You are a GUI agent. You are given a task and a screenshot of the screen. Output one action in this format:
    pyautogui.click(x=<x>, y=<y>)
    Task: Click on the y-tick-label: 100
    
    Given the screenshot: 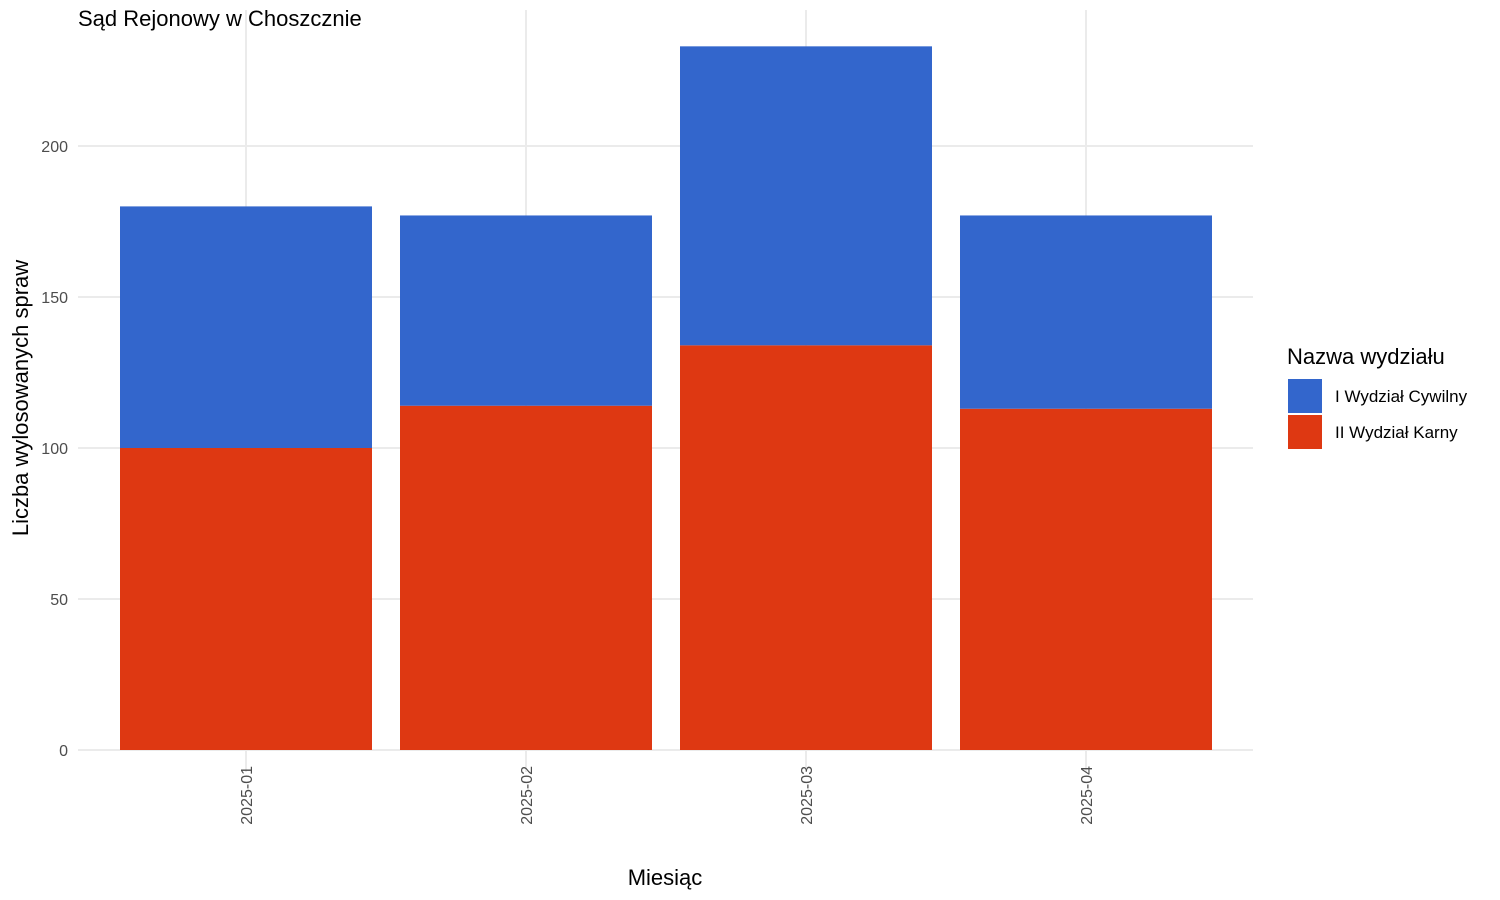 What is the action you would take?
    pyautogui.click(x=54, y=449)
    